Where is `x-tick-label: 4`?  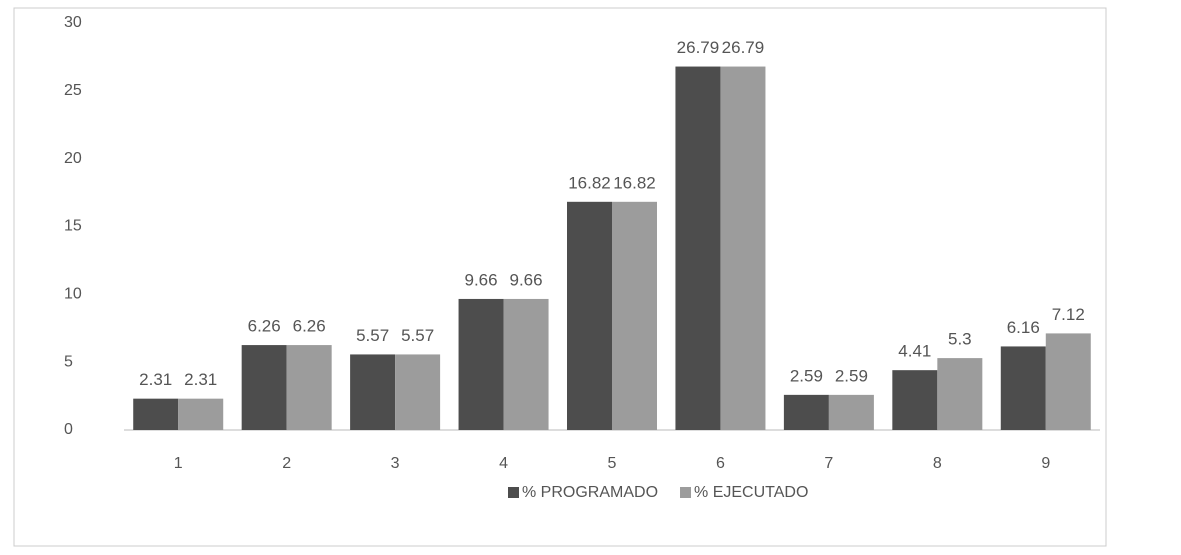
x-tick-label: 4 is located at coordinates (503, 463).